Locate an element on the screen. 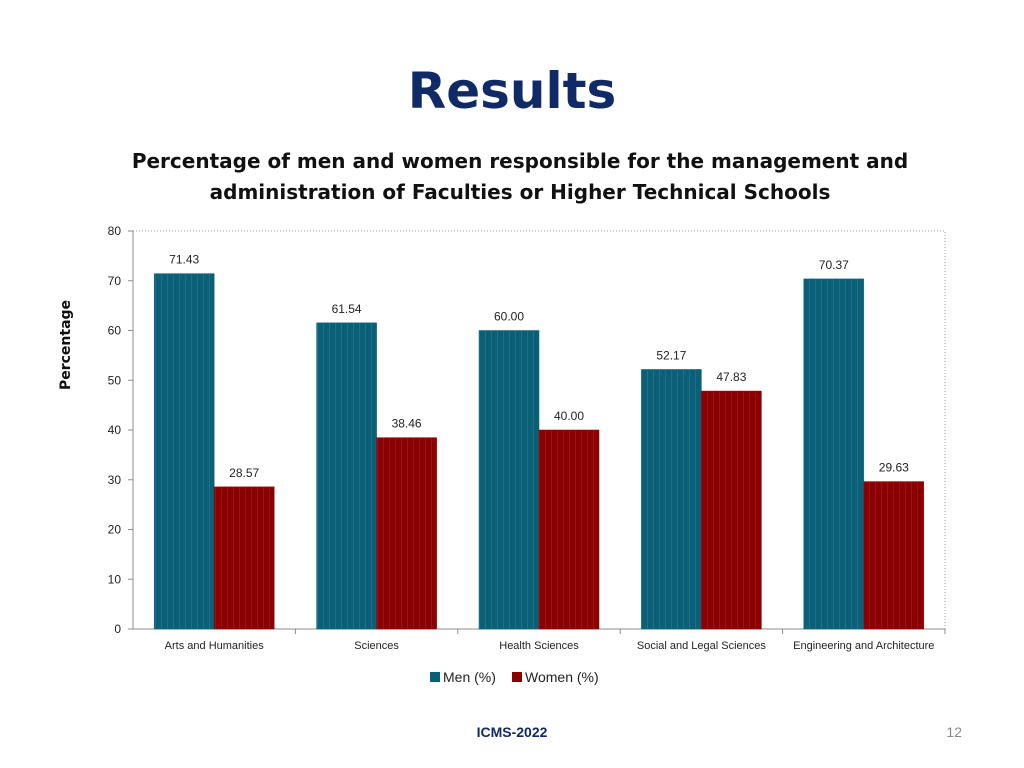  bar-value-label: 28.57 is located at coordinates (244, 473).